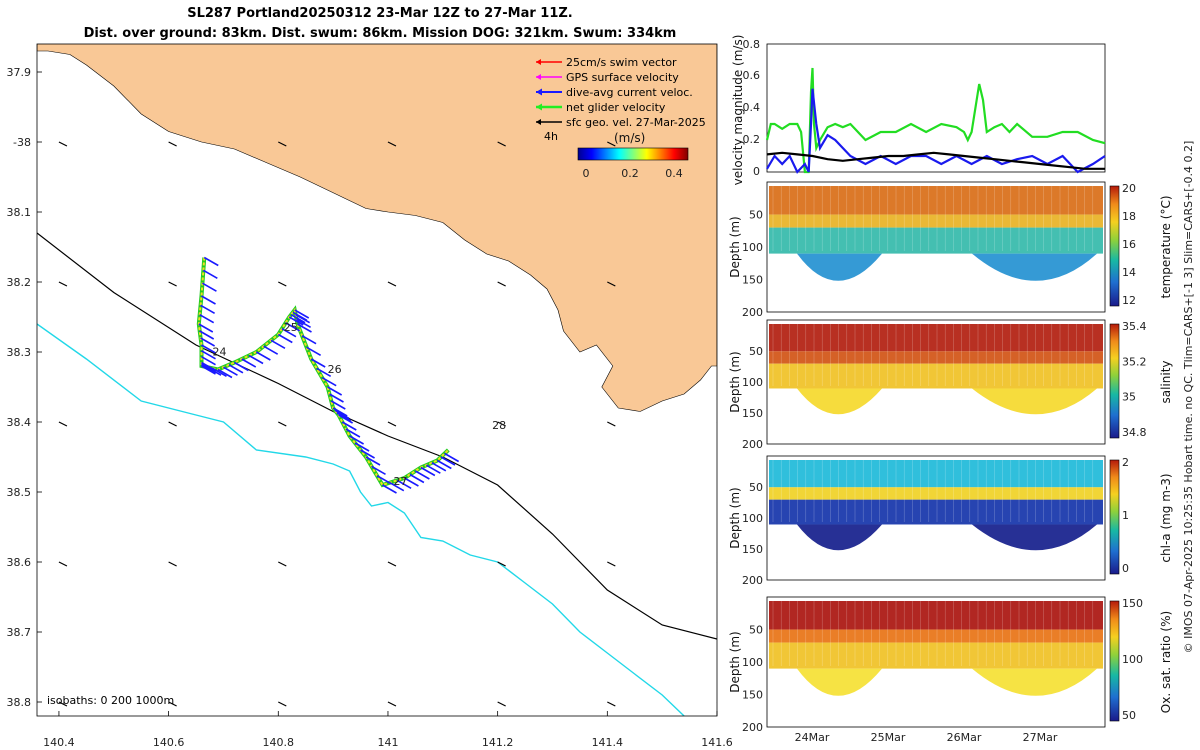  What do you see at coordinates (1166, 517) in the screenshot?
I see `colorbar-label: chl-a (mg m-3)` at bounding box center [1166, 517].